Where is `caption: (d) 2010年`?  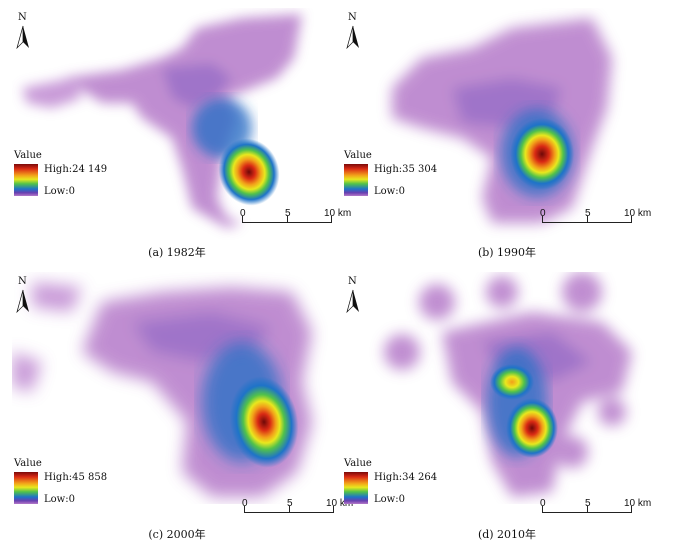
caption: (d) 2010年 is located at coordinates (507, 534).